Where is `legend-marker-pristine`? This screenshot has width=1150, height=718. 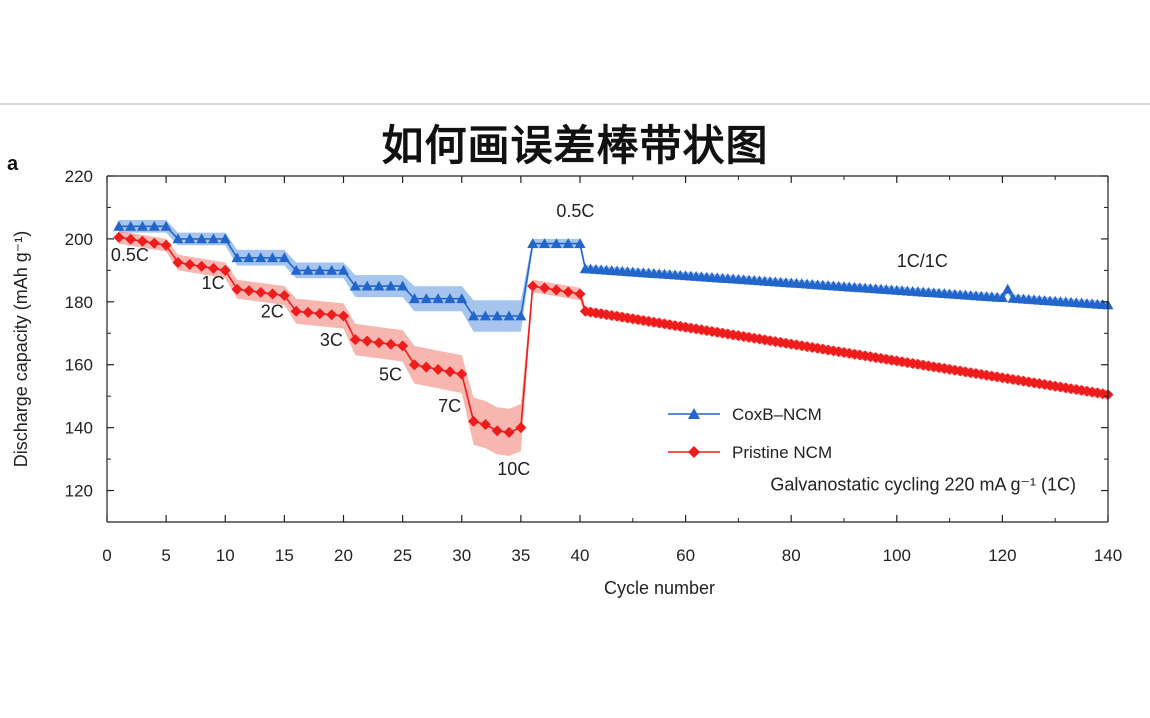
legend-marker-pristine is located at coordinates (694, 452).